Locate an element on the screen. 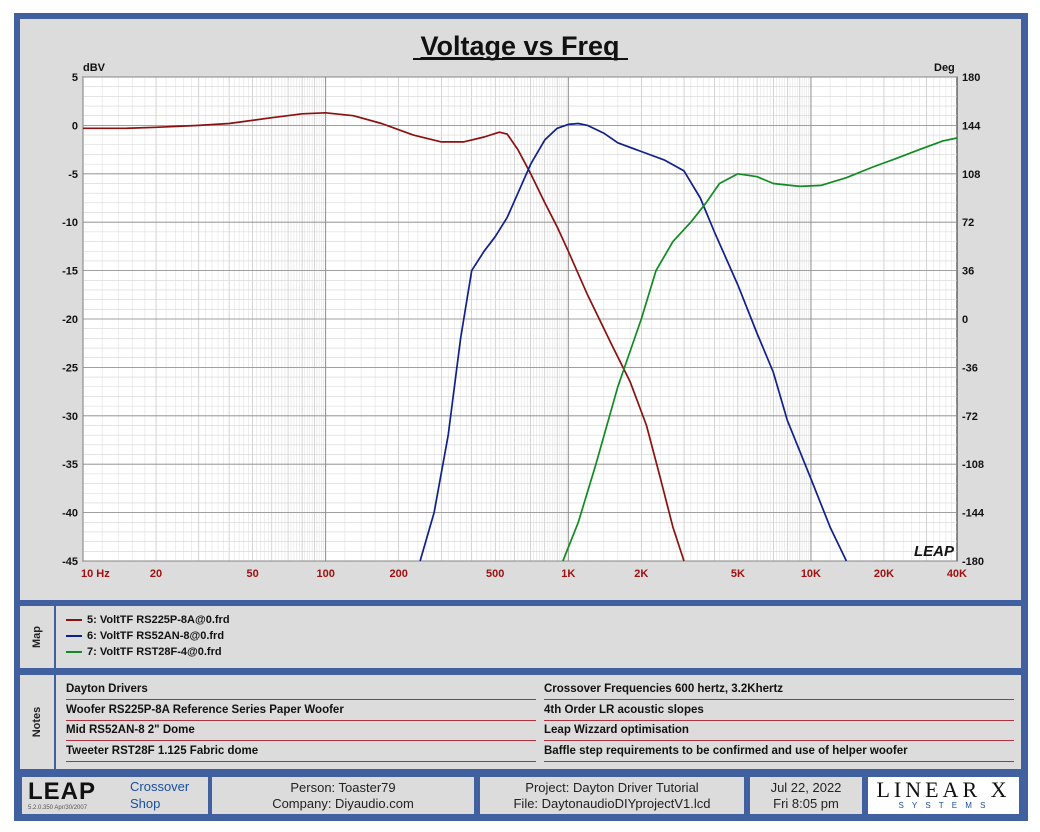 This screenshot has height=832, width=1040. map-label: Map is located at coordinates (37, 637).